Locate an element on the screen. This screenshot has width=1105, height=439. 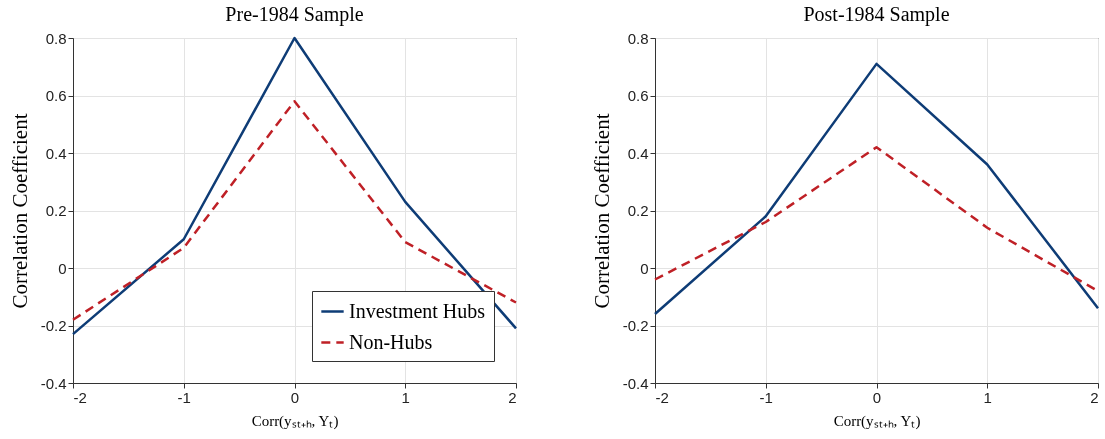
legend-label: Investment Hubs is located at coordinates (417, 310).